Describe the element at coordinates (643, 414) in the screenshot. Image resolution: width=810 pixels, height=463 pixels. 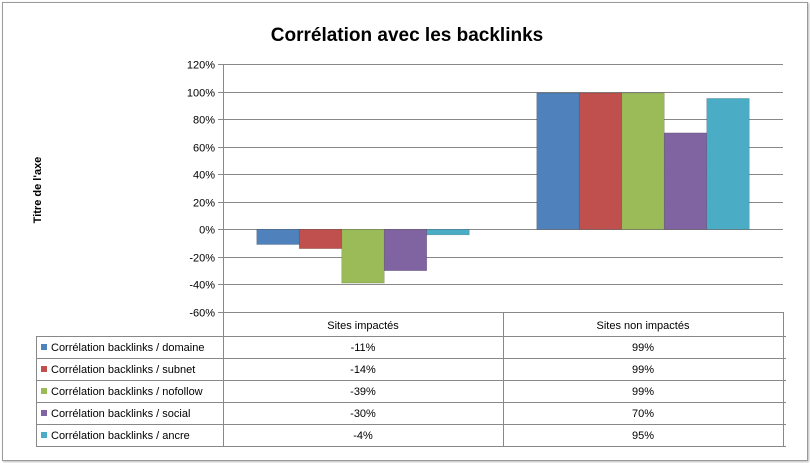
I see `data-label: 70%` at that location.